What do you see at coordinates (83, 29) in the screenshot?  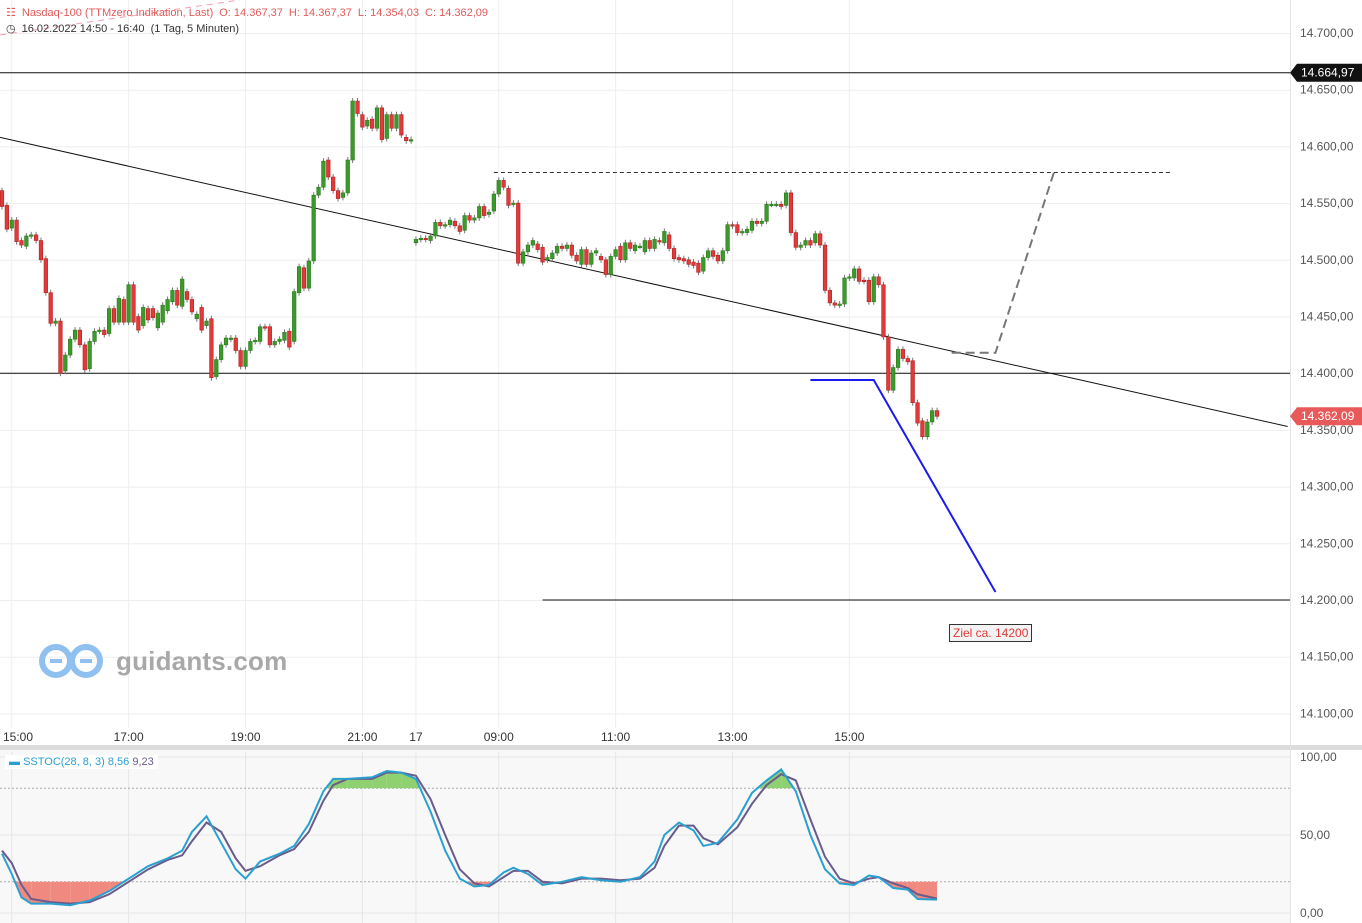 I see `time-range: 16.02.2022 14:50 - 16:40` at bounding box center [83, 29].